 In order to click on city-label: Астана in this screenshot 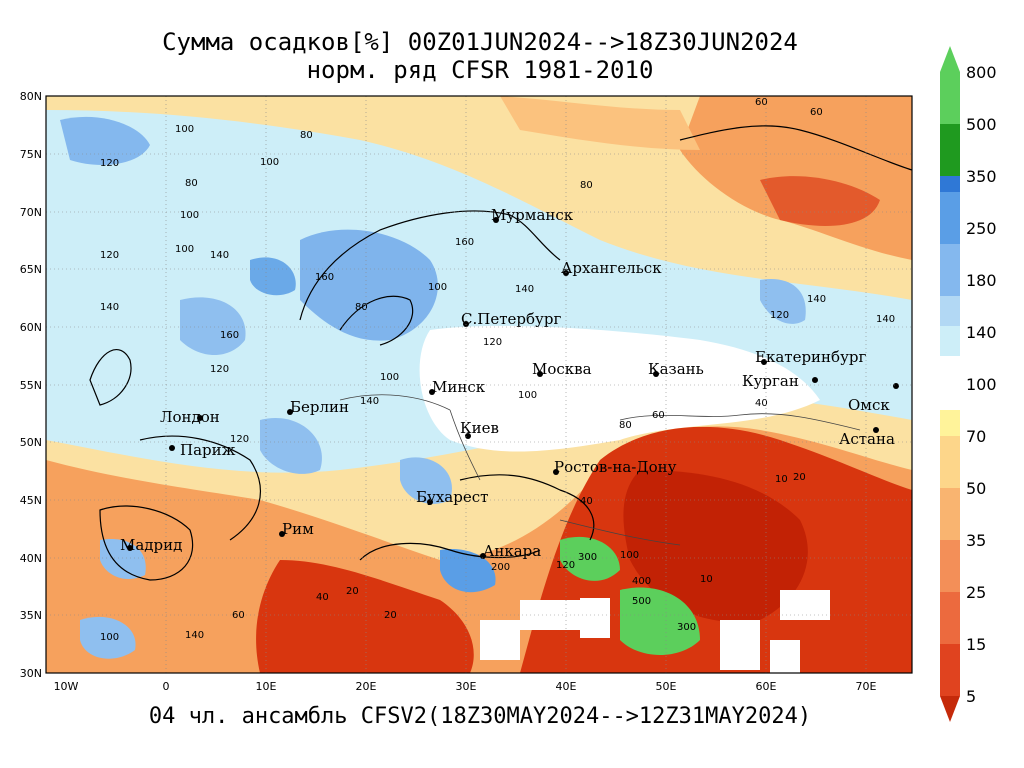, I will do `click(867, 439)`.